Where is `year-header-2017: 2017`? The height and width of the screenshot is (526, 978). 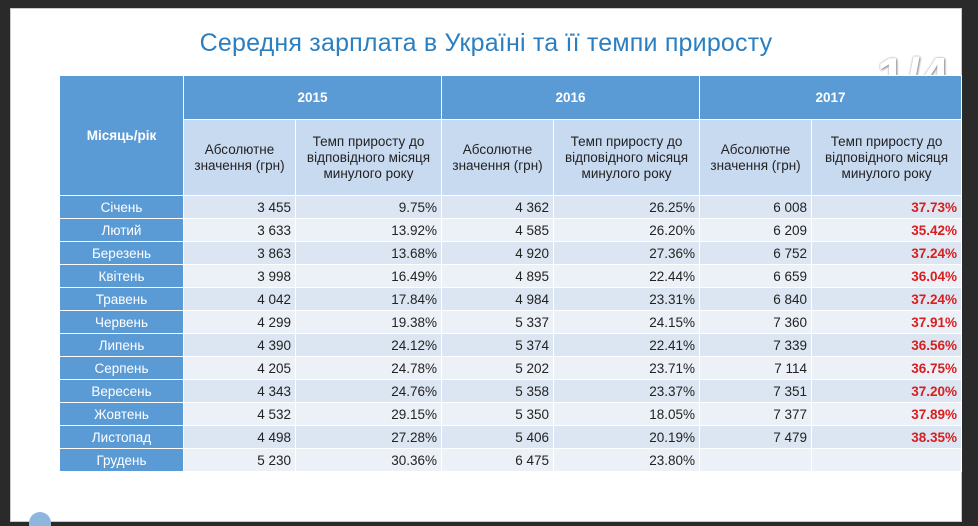
year-header-2017: 2017 is located at coordinates (831, 97).